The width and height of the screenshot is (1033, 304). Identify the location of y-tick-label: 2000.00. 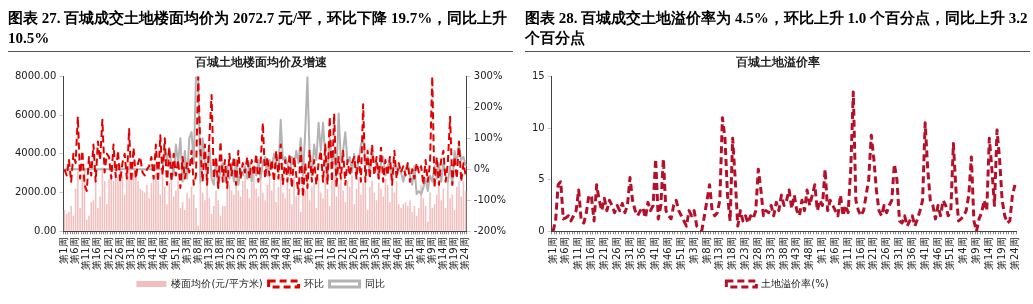
(35, 192).